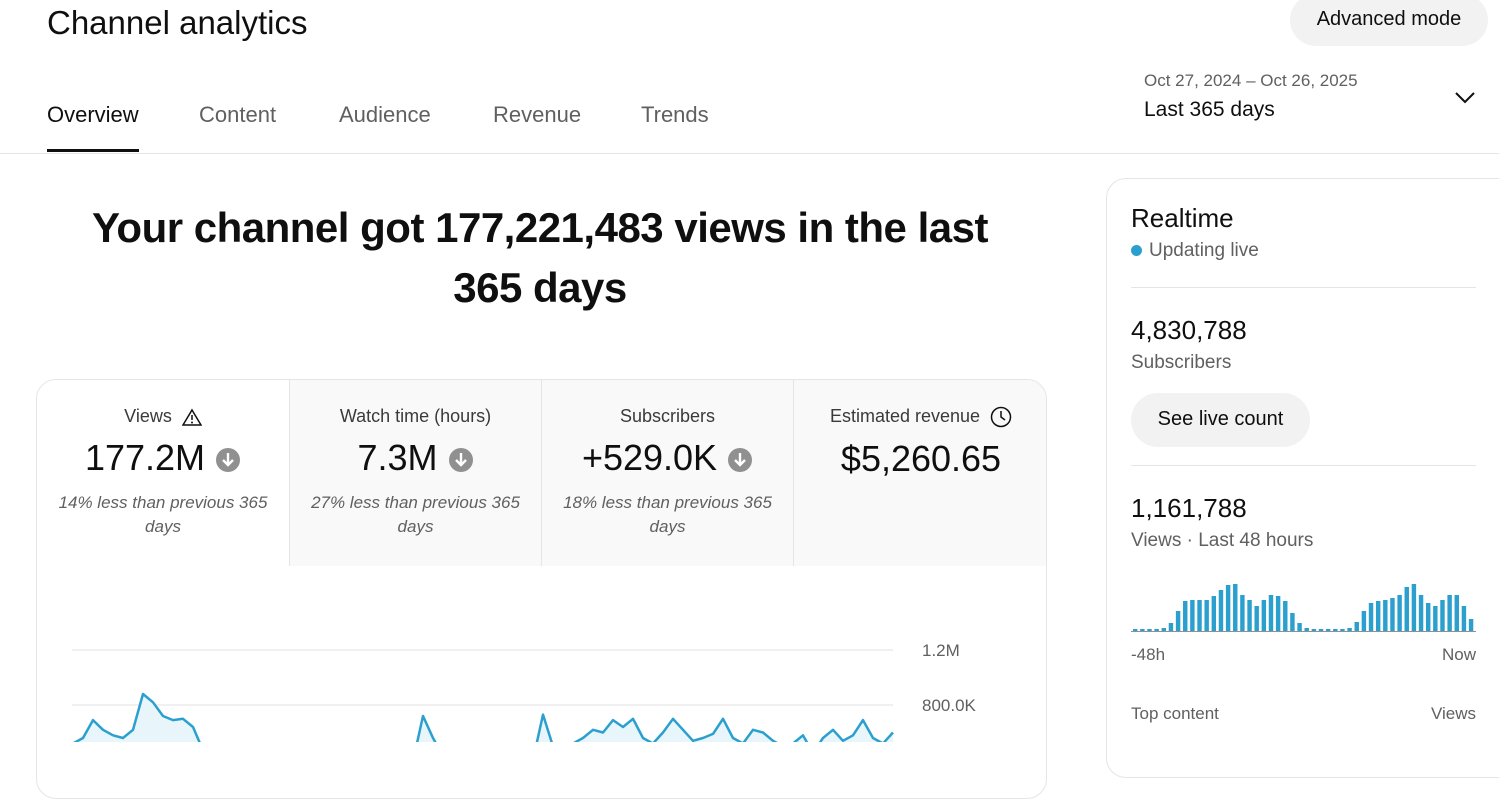 The width and height of the screenshot is (1499, 799). What do you see at coordinates (1189, 508) in the screenshot?
I see `views-count: 1,161,788` at bounding box center [1189, 508].